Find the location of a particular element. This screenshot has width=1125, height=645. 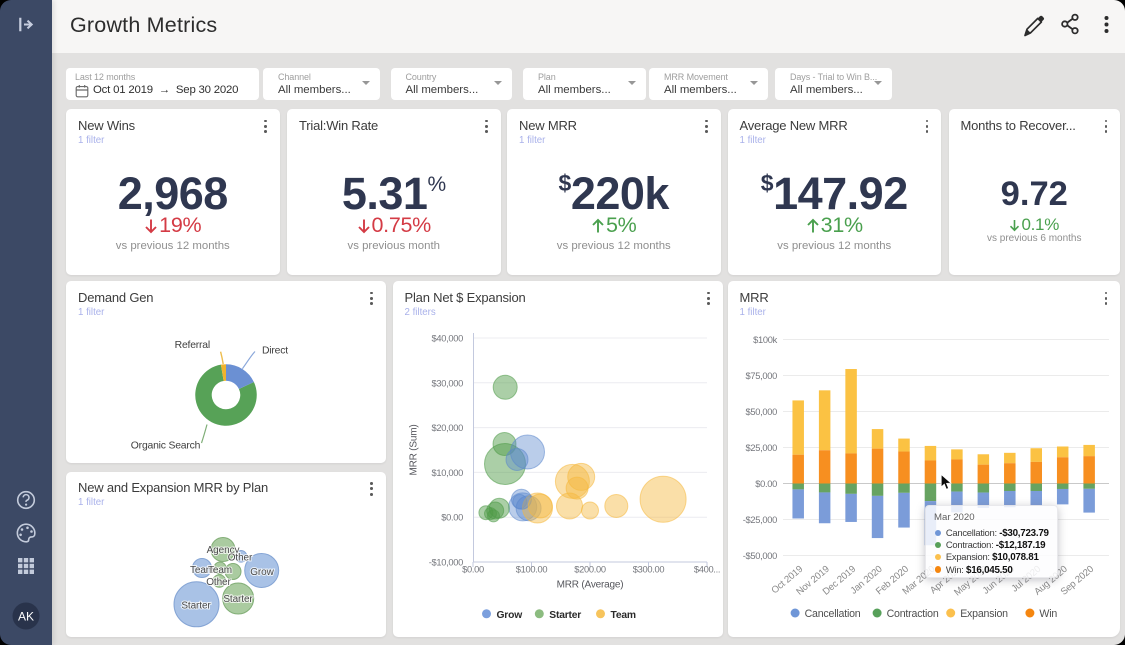

svg-text: Cancellation is located at coordinates (832, 614).